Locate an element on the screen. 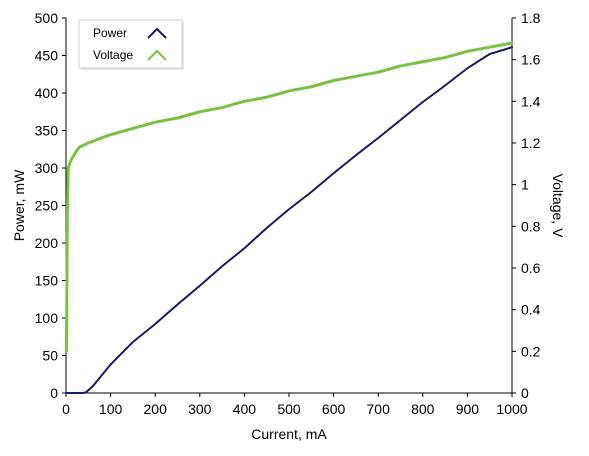  legend-label-power: Power is located at coordinates (110, 33).